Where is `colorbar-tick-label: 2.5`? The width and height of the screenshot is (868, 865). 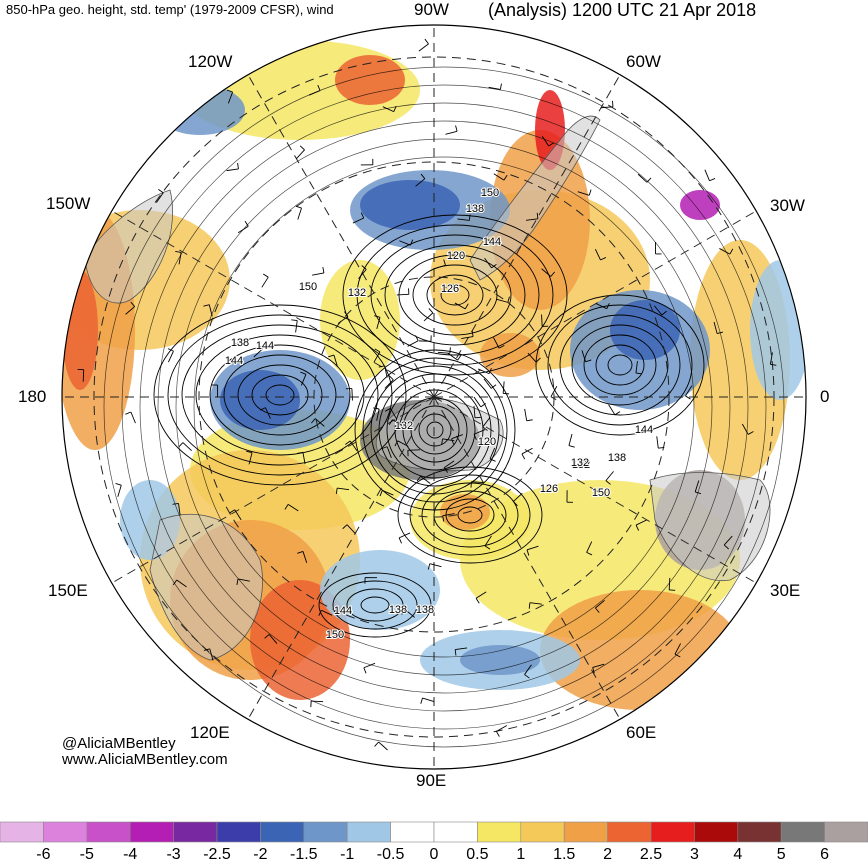 colorbar-tick-label: 2.5 is located at coordinates (651, 854).